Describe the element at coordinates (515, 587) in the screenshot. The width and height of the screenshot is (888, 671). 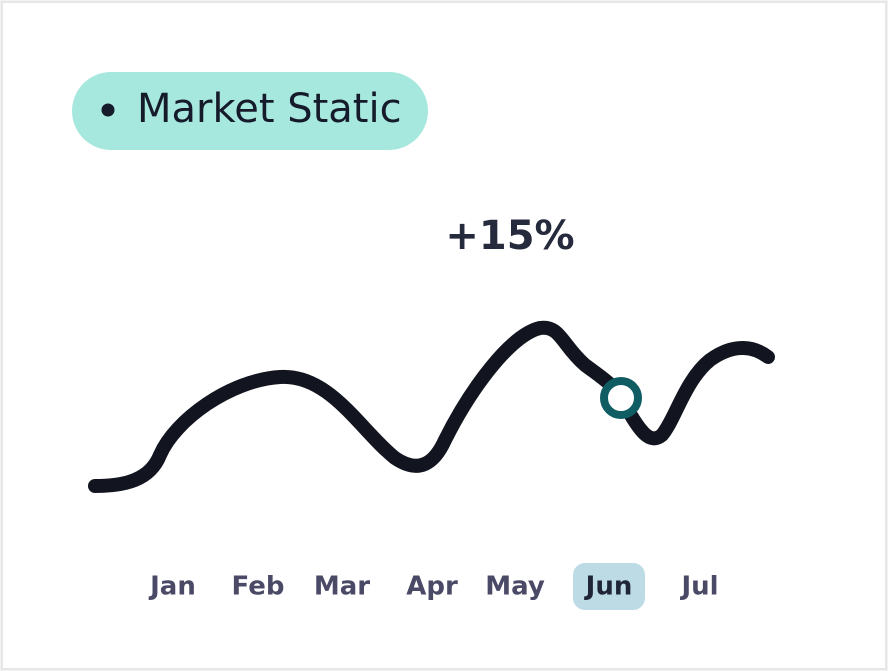
I see `month-label: May` at that location.